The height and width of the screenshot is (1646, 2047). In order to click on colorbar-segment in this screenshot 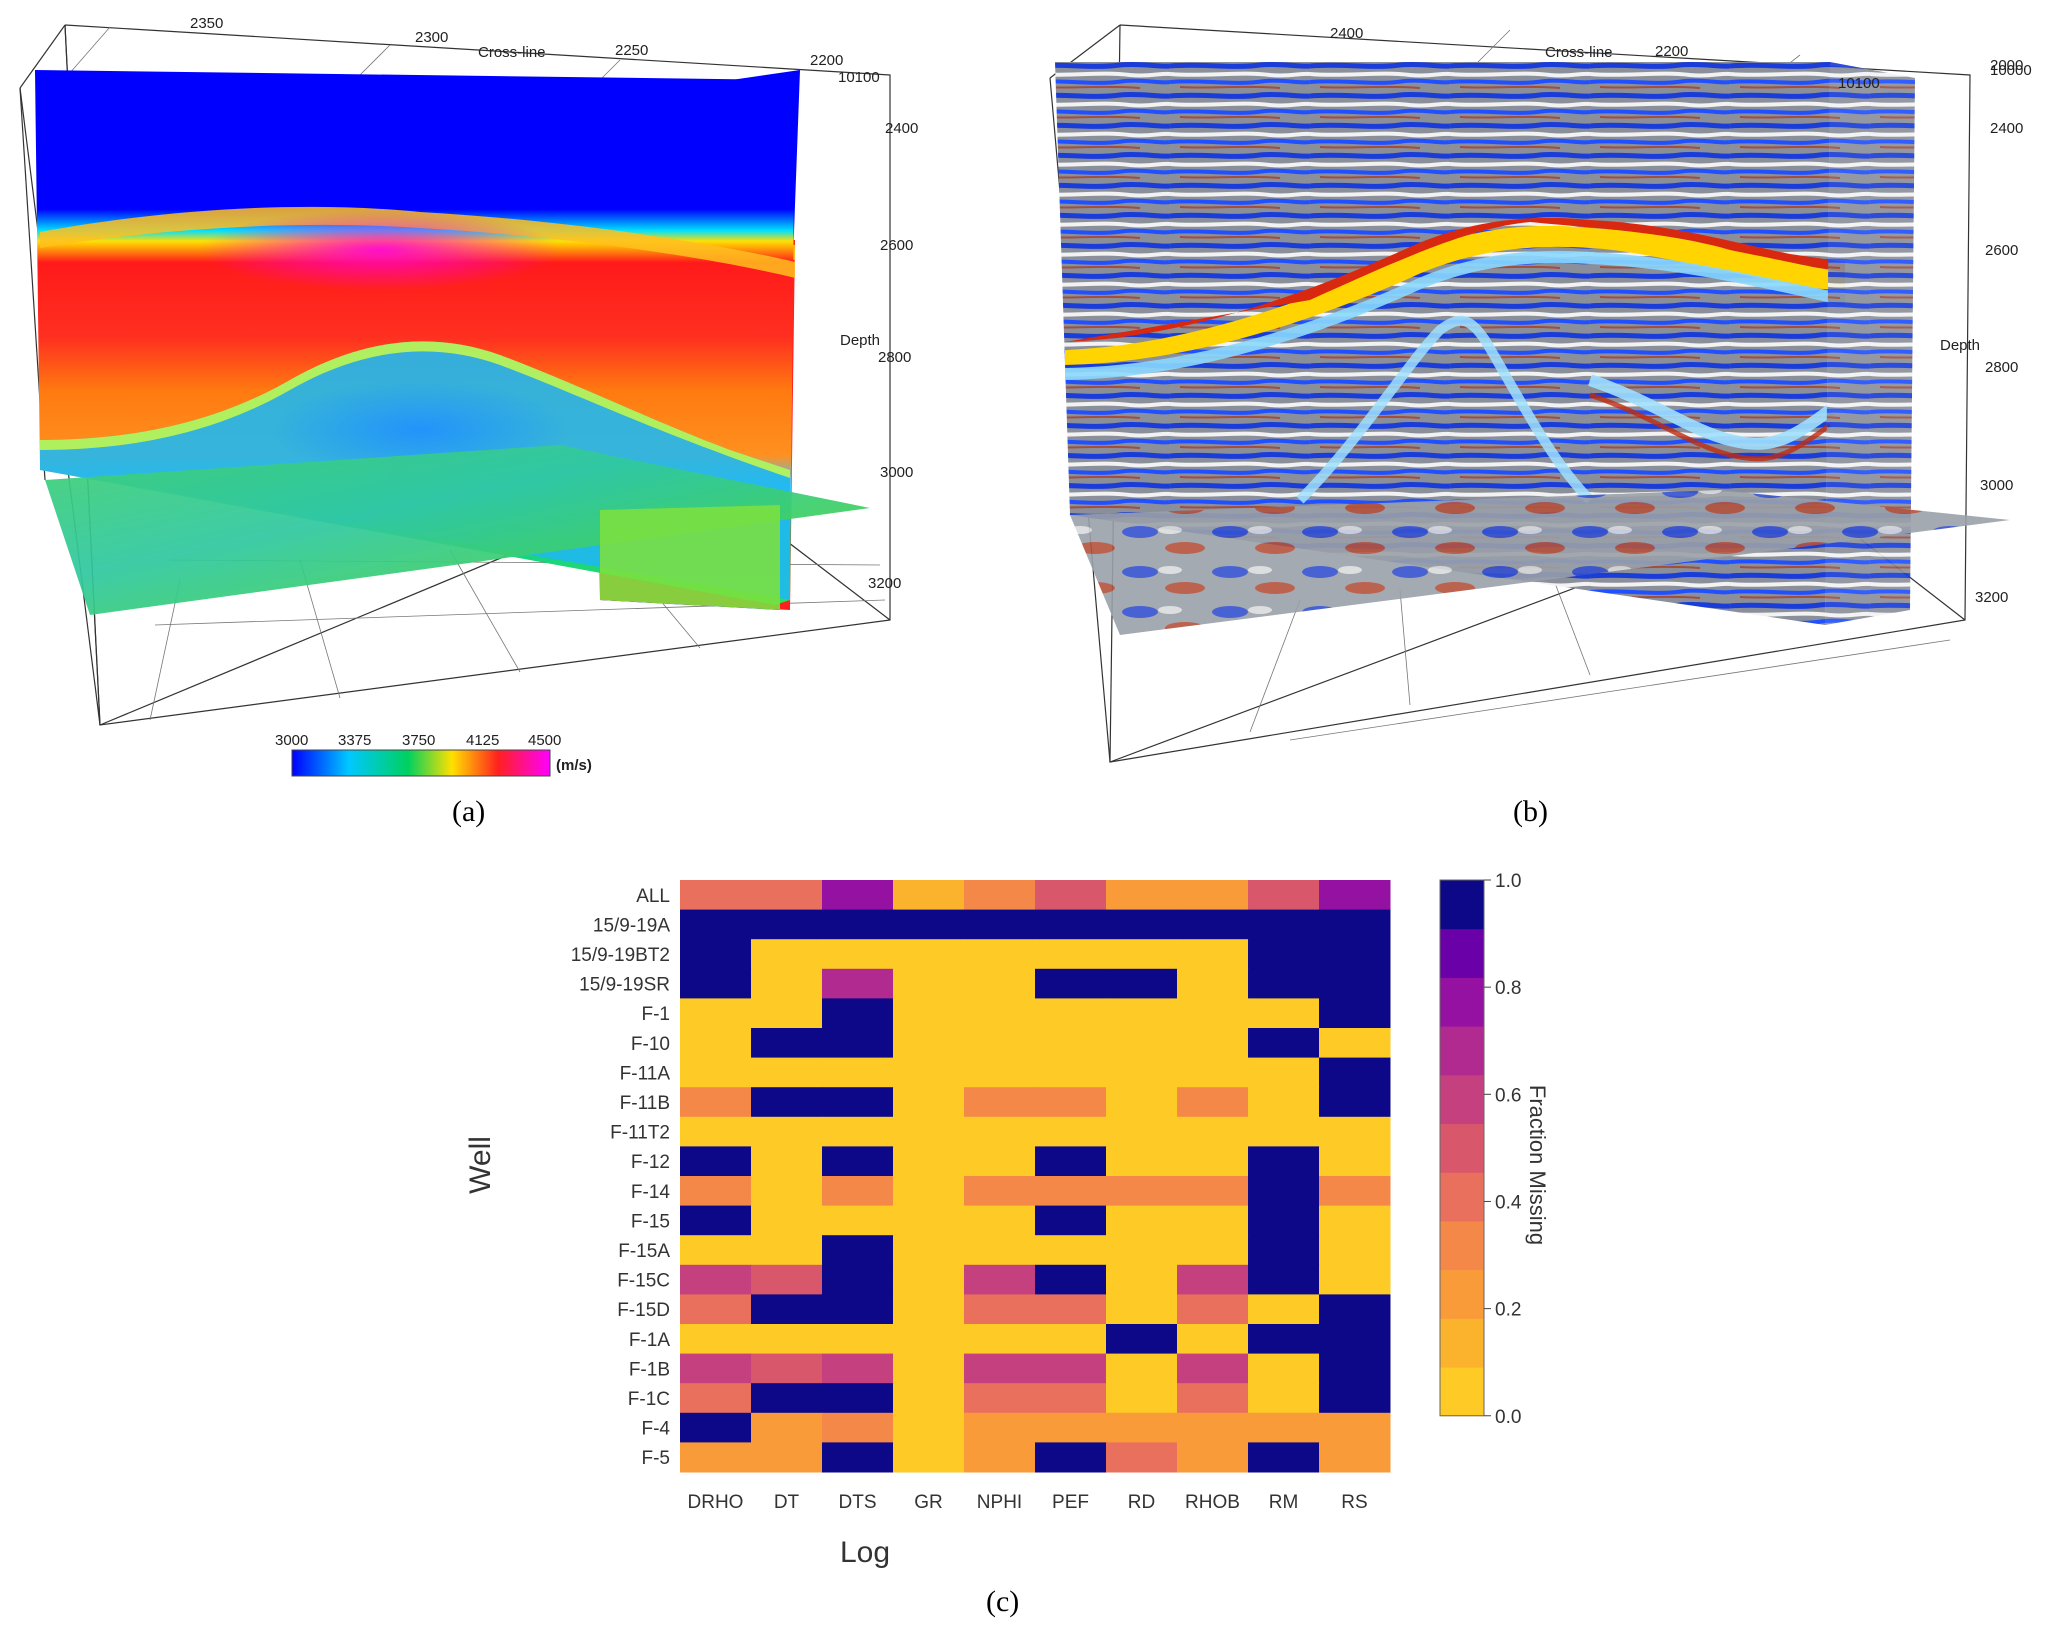, I will do `click(1462, 1148)`.